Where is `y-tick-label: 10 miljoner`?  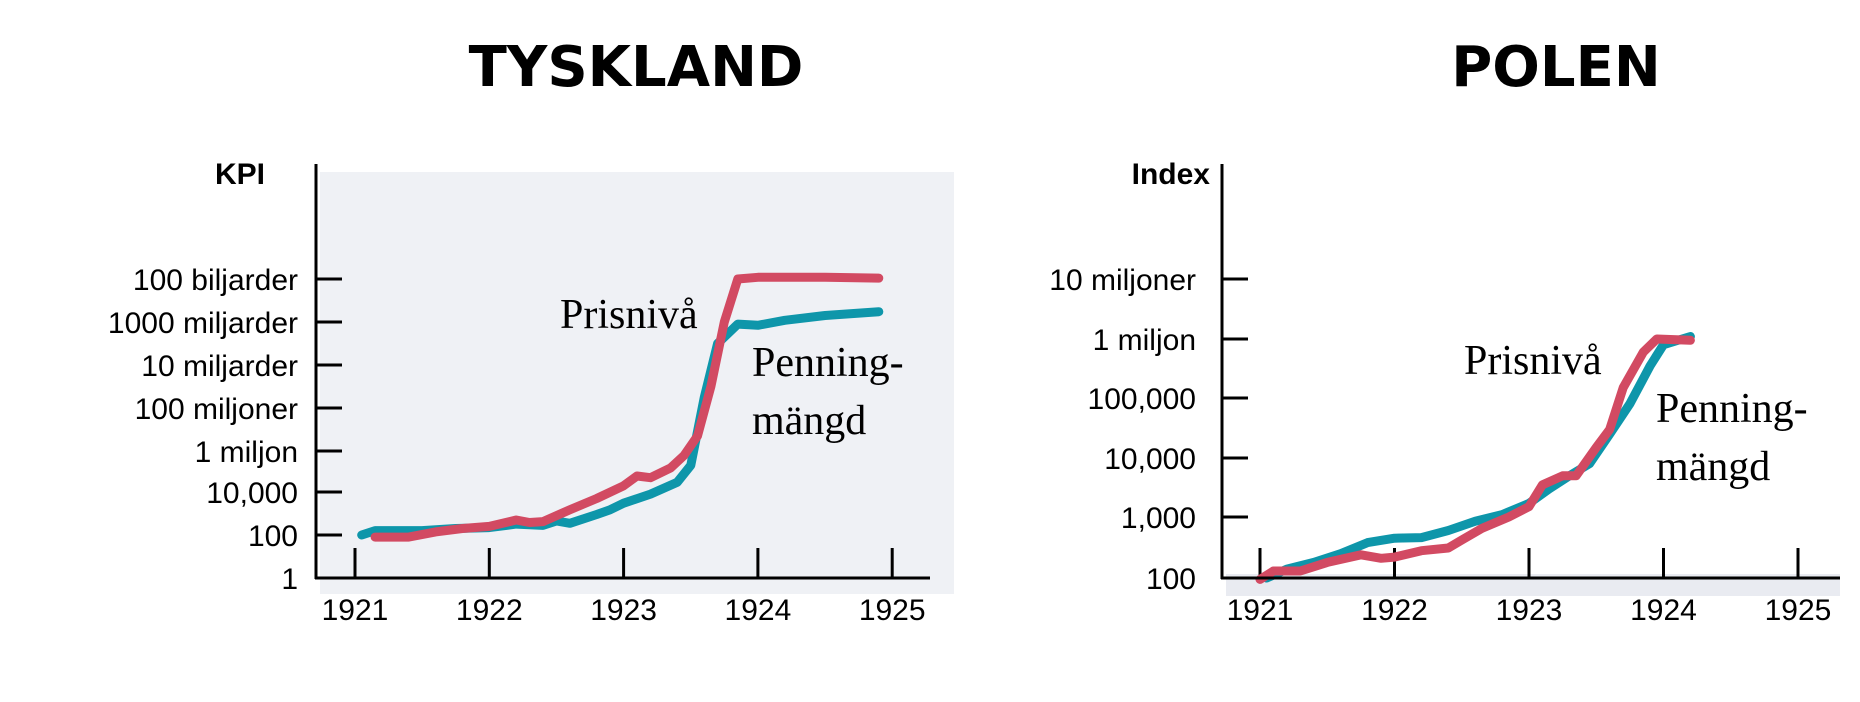
y-tick-label: 10 miljoner is located at coordinates (1122, 280).